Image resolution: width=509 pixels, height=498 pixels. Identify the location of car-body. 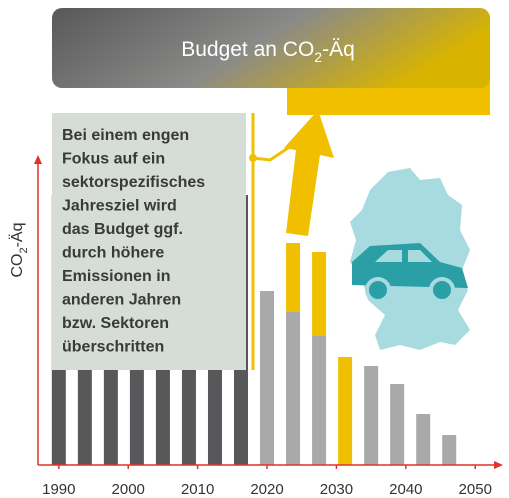
(410, 265).